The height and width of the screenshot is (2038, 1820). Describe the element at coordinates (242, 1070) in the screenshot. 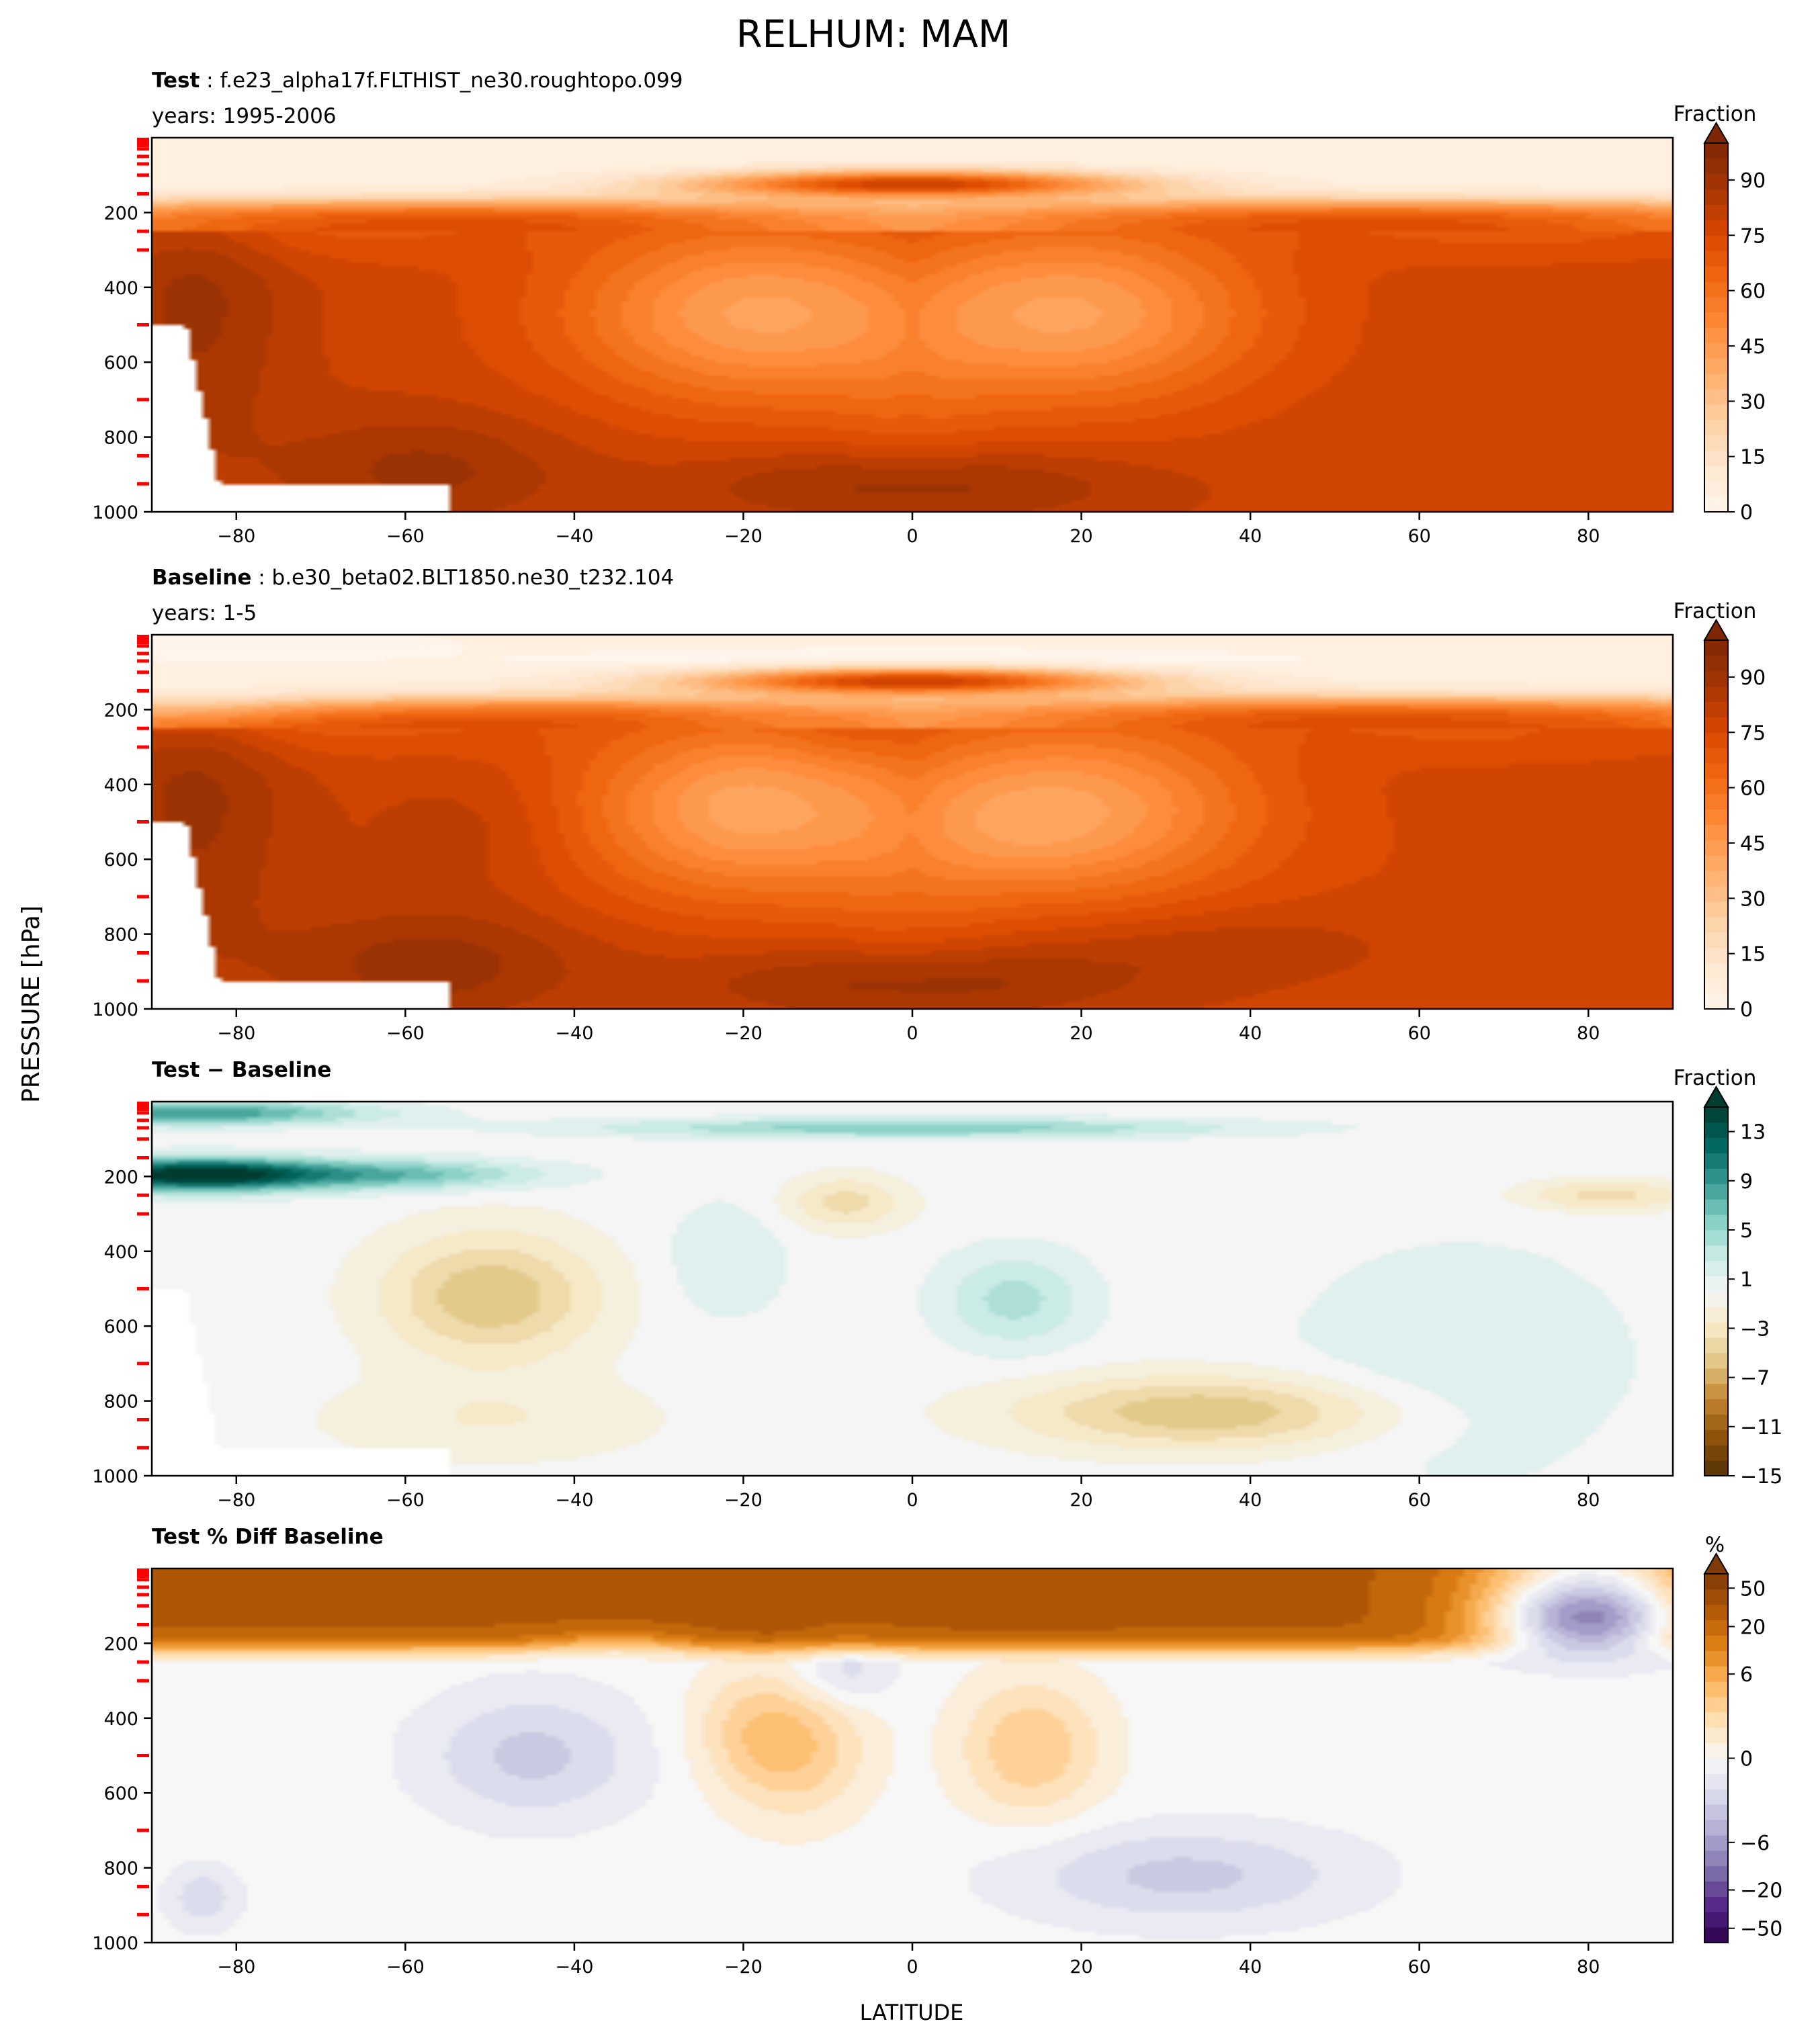

I see `panel-title: Test − Baseline` at that location.